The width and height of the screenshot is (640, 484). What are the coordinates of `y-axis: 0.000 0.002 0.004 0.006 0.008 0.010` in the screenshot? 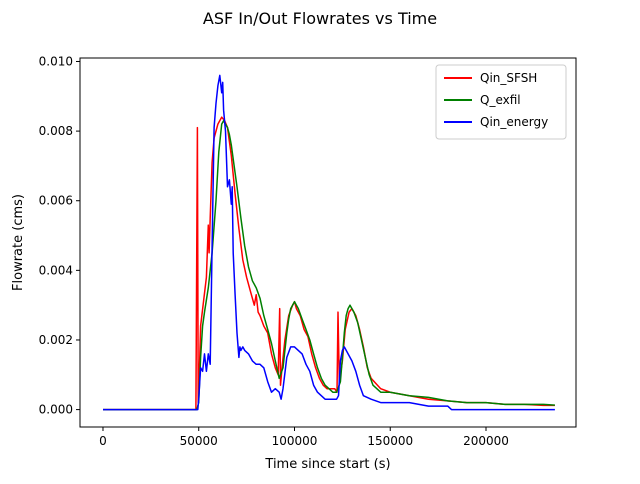 It's located at (59, 235).